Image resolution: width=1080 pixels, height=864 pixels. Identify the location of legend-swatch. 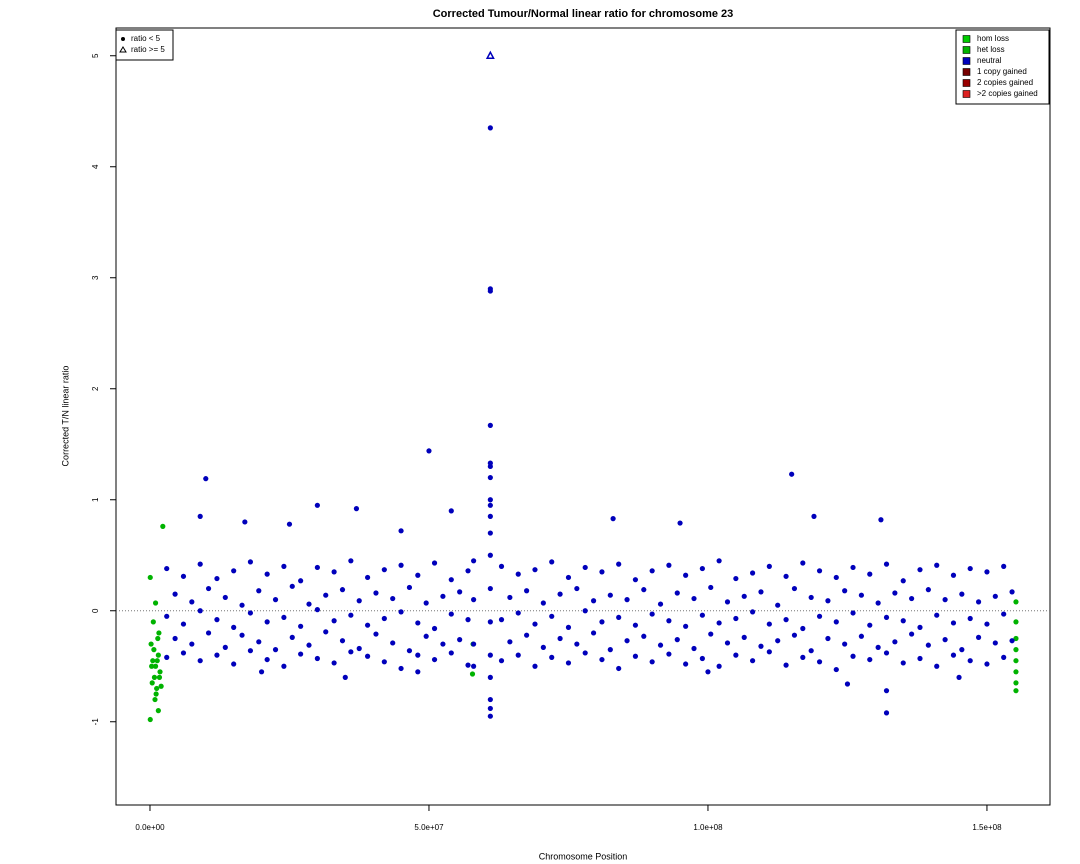
(966, 94).